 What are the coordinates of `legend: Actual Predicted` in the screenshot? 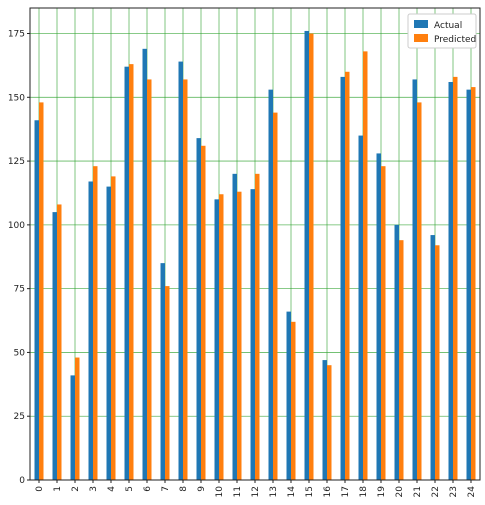 It's located at (442, 31).